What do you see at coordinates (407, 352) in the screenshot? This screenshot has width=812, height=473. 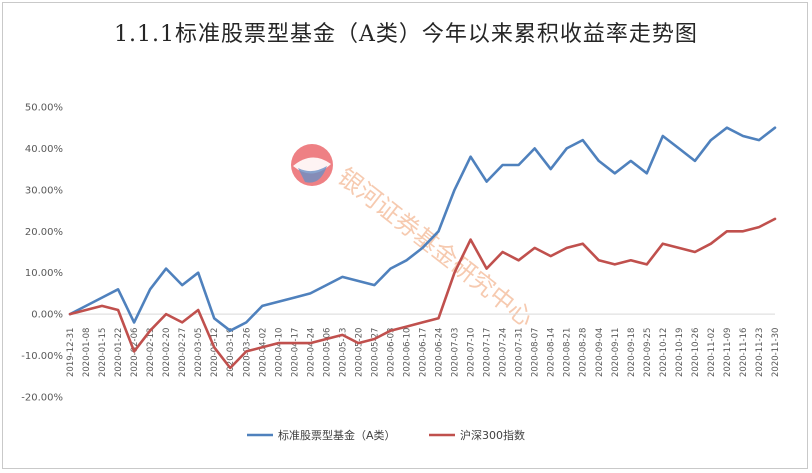 I see `x-tick-label: 2020-06-10` at bounding box center [407, 352].